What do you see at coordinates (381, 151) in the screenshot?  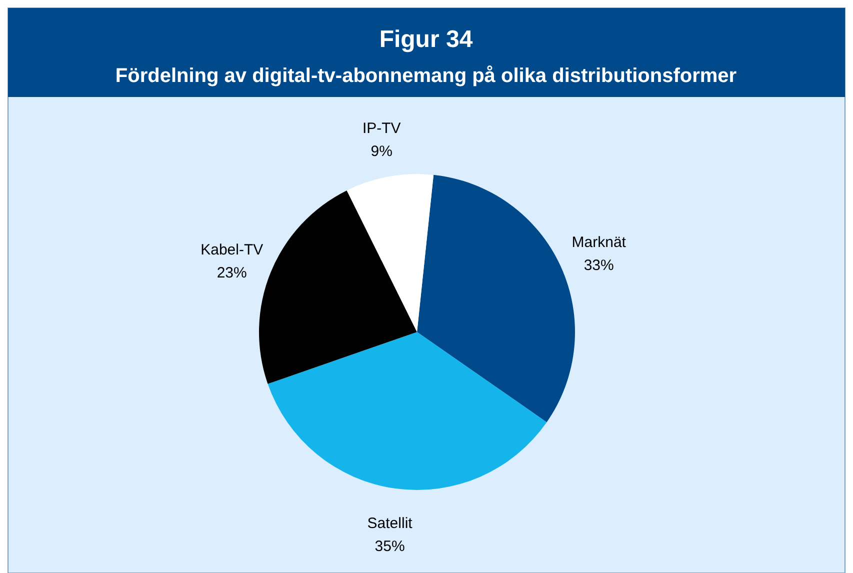 I see `data-label: 9%` at bounding box center [381, 151].